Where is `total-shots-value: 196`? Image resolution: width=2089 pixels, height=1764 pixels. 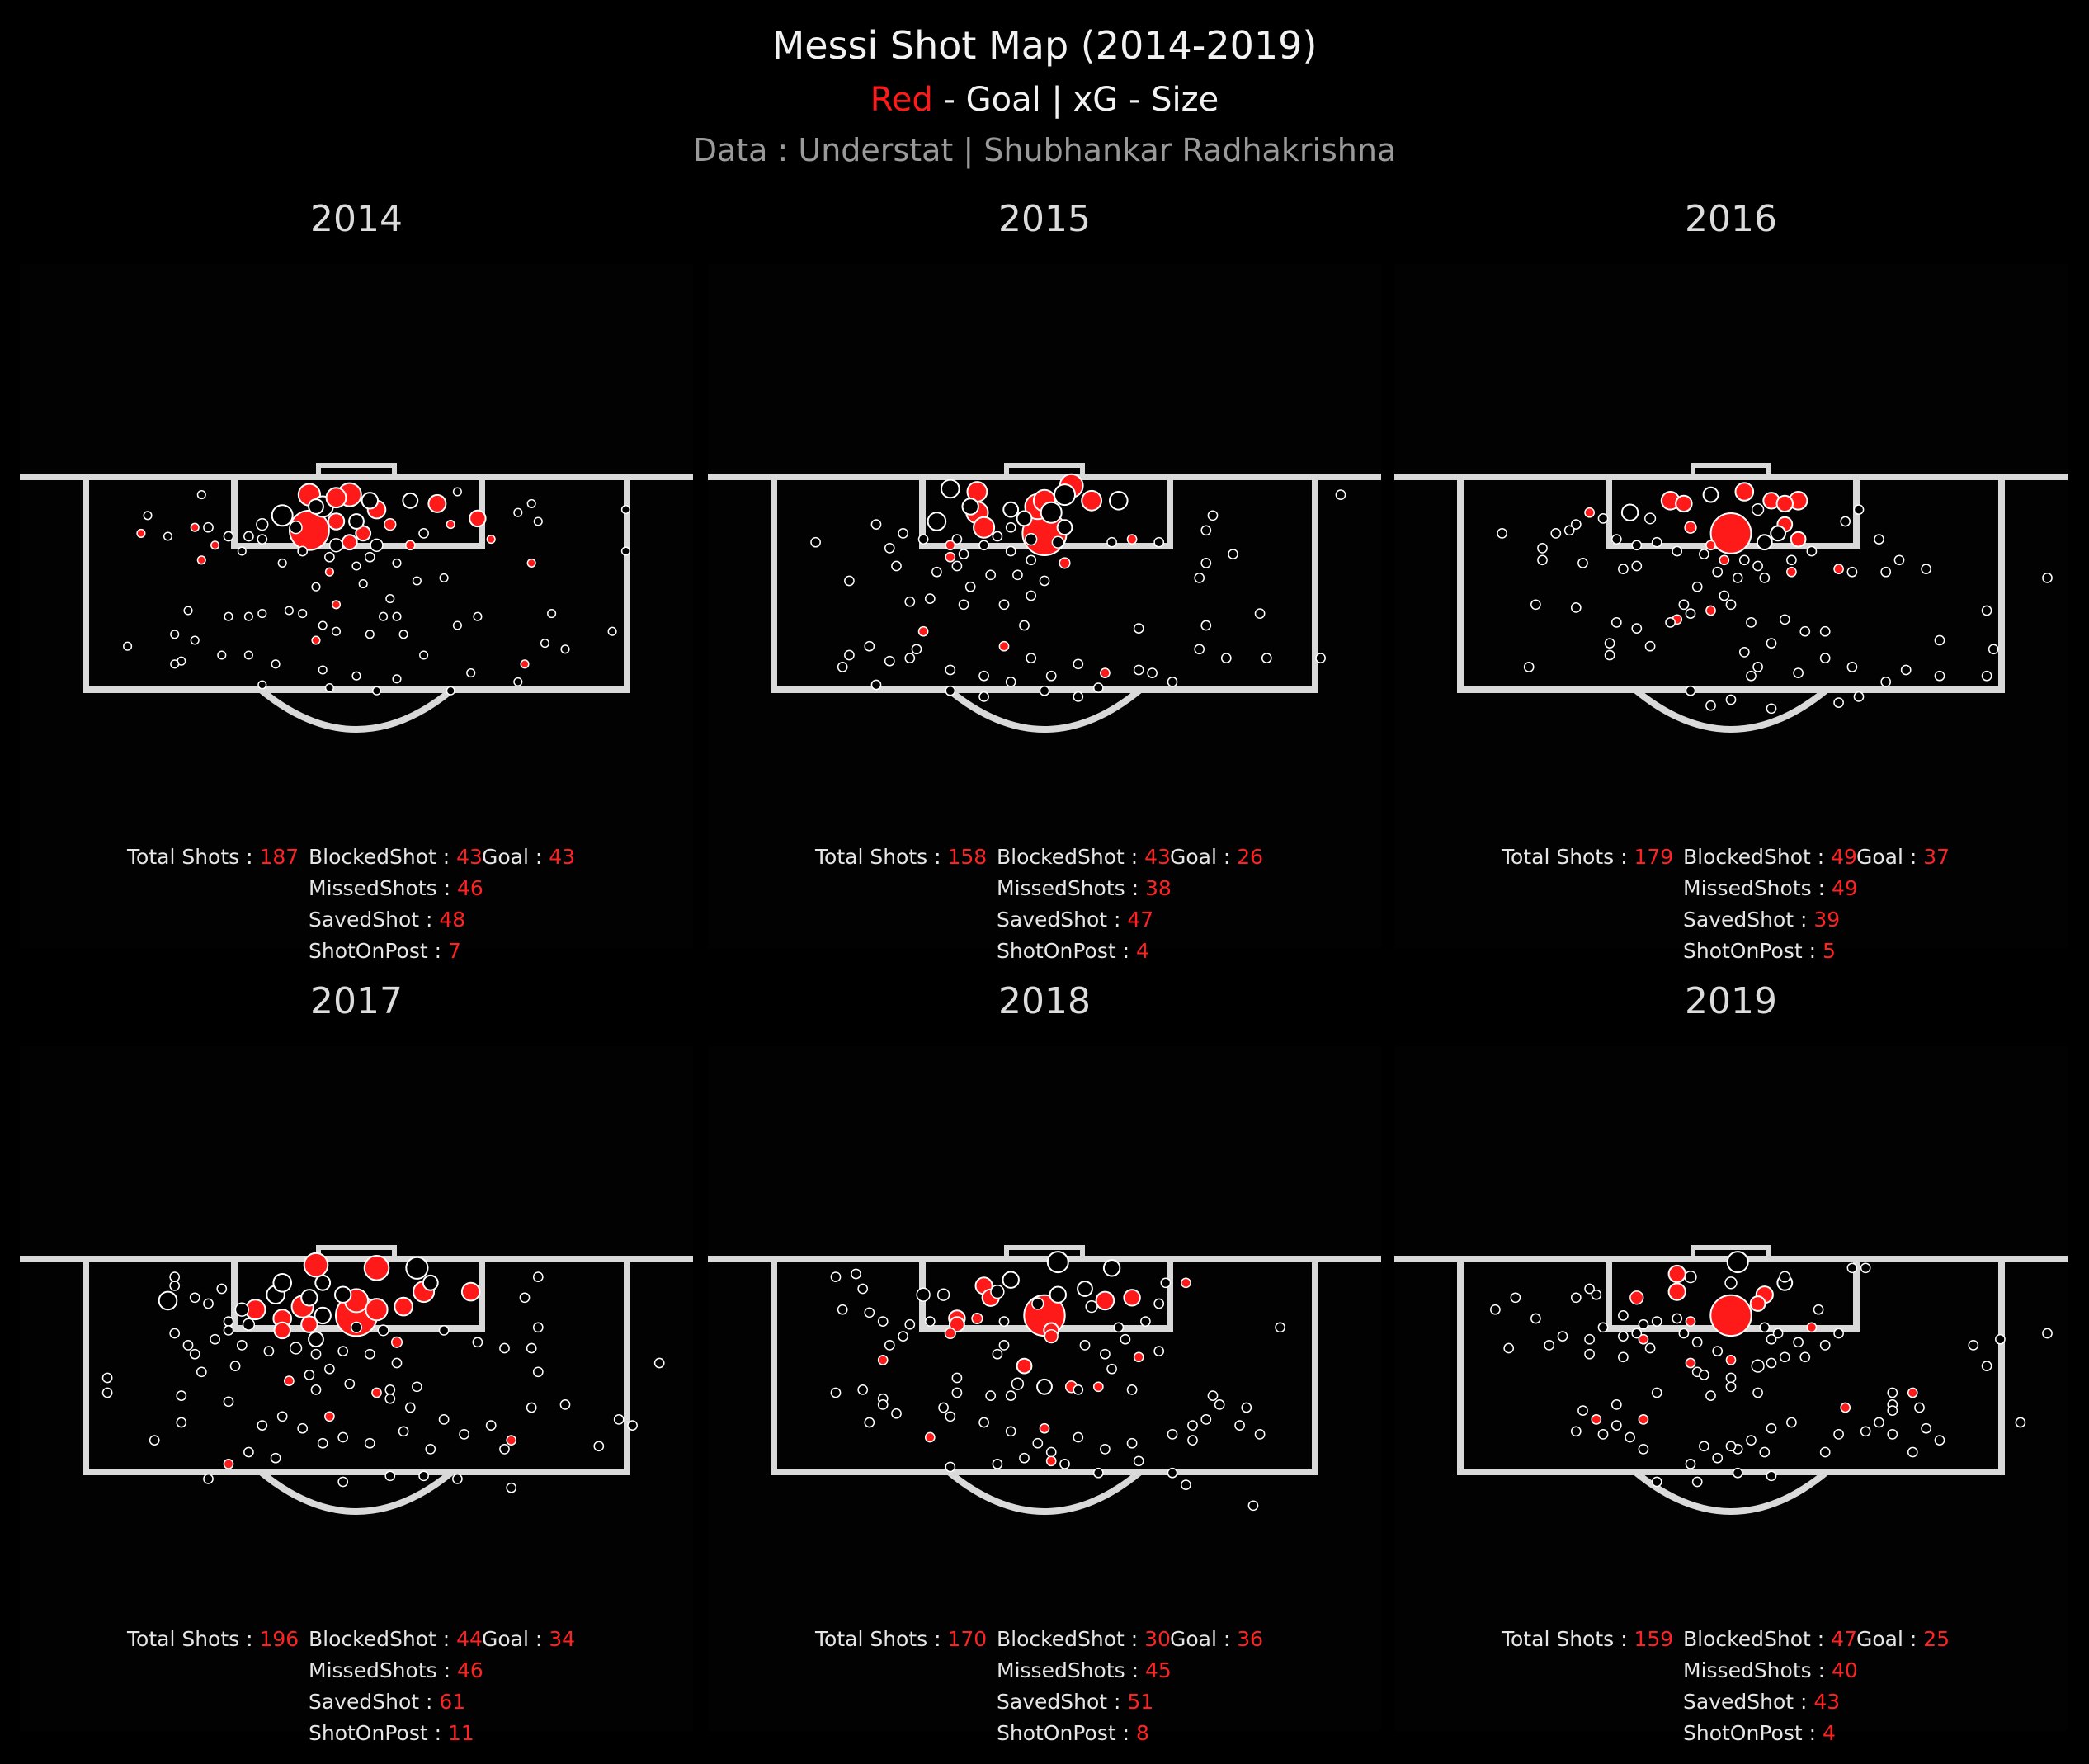 total-shots-value: 196 is located at coordinates (279, 1639).